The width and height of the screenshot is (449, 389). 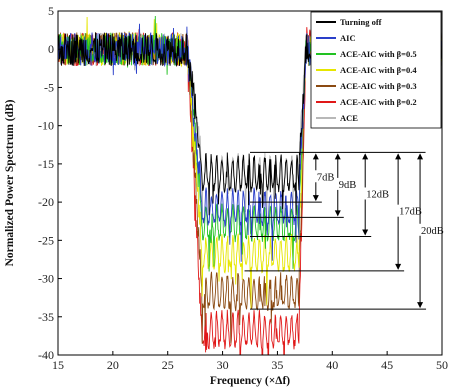 What do you see at coordinates (46, 164) in the screenshot?
I see `y-tick-label: -15` at bounding box center [46, 164].